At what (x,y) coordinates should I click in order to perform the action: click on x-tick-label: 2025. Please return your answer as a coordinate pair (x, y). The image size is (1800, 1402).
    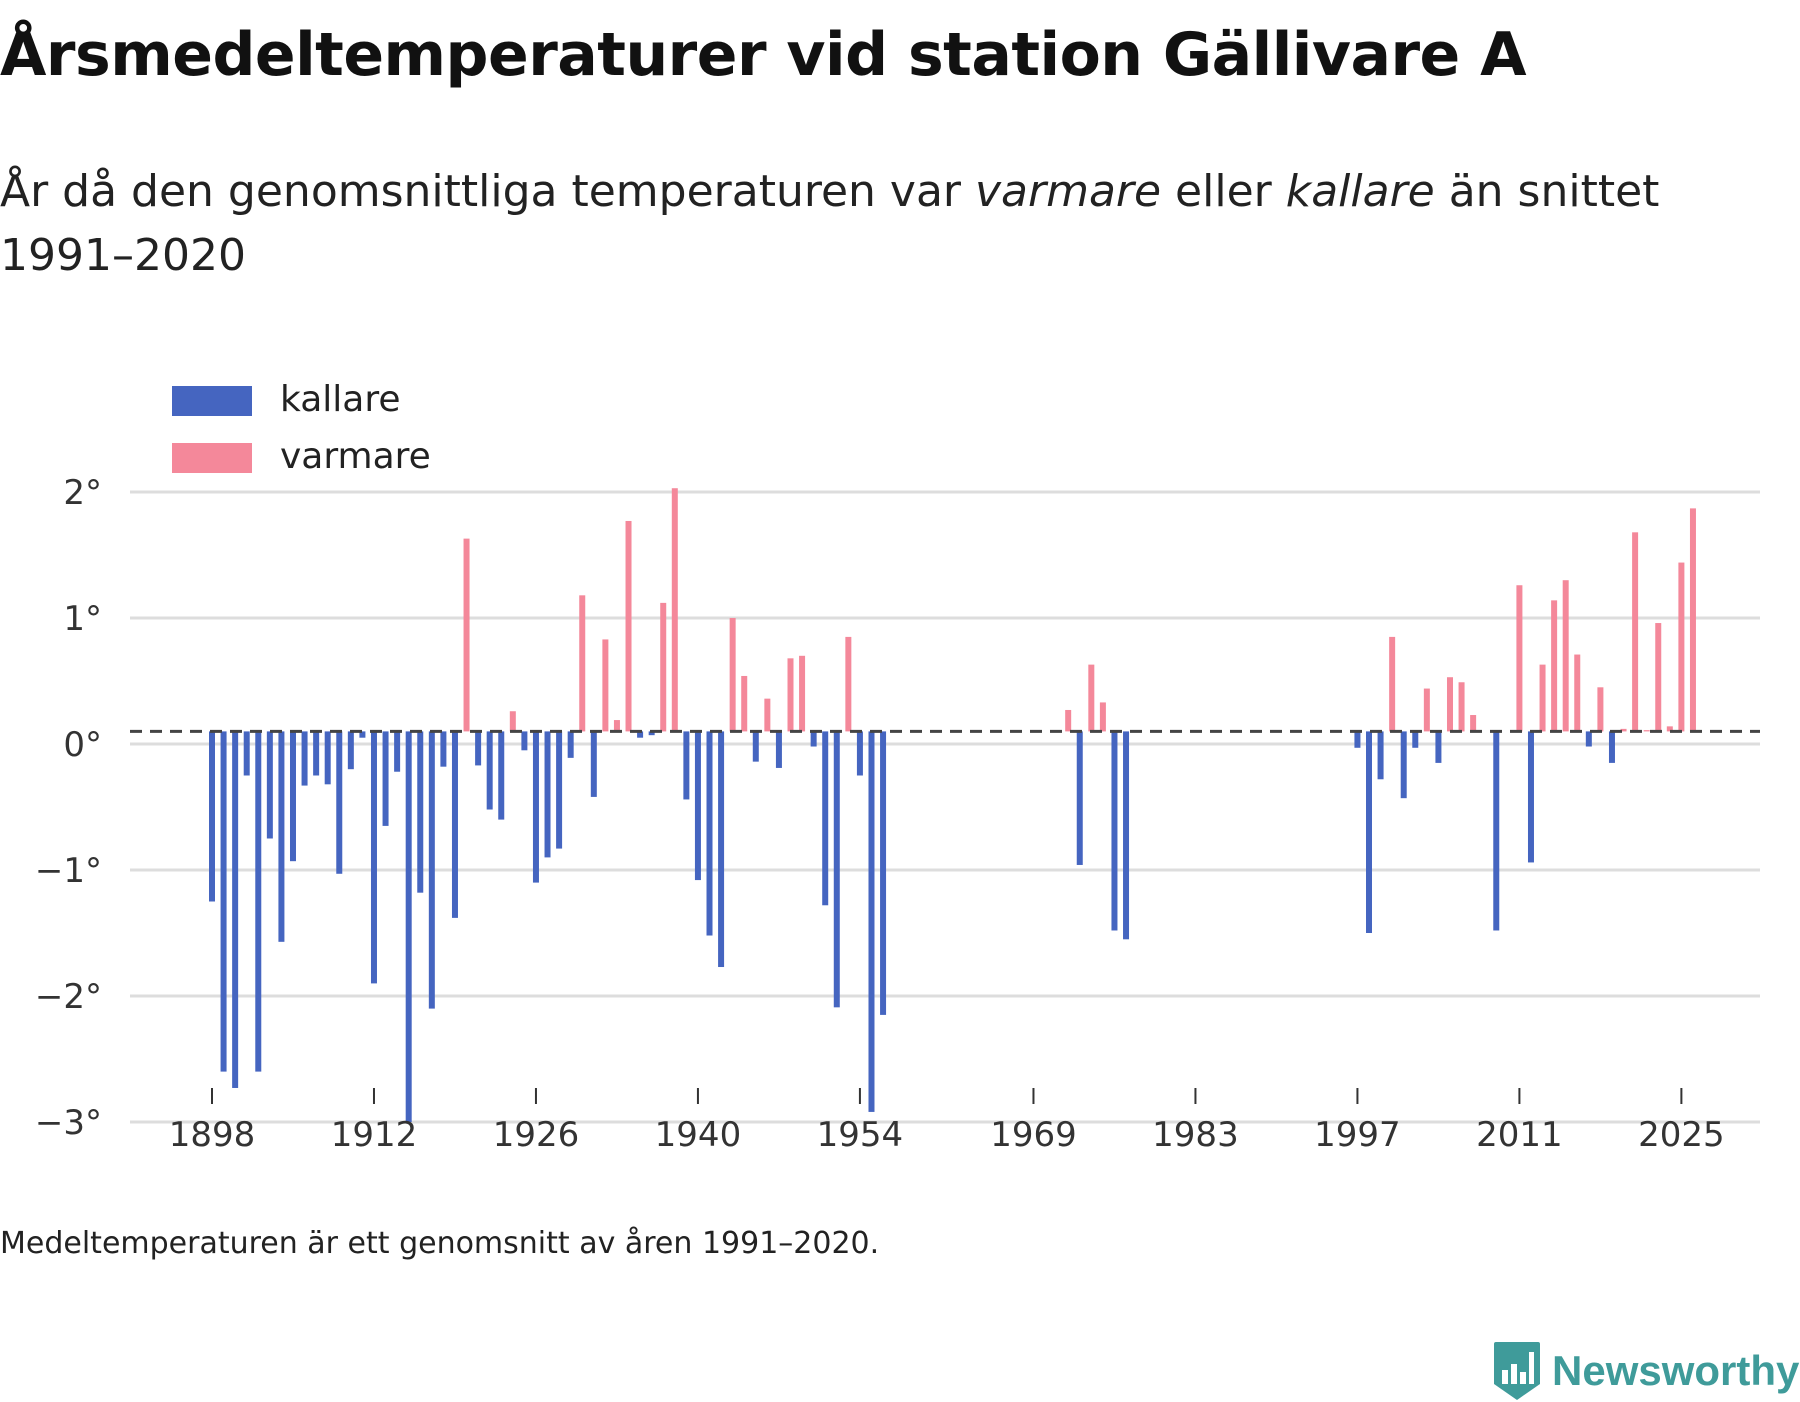
    Looking at the image, I should click on (1681, 1135).